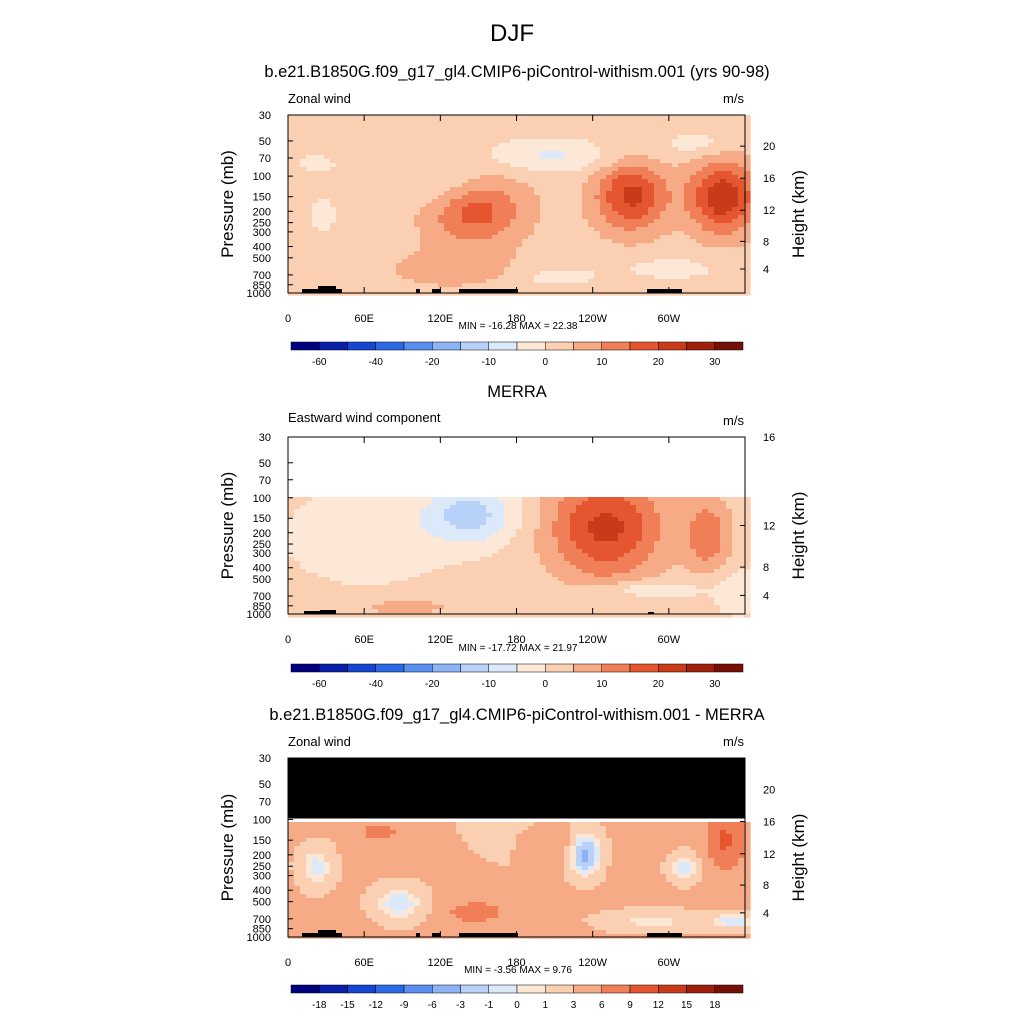 The image size is (1024, 1024). Describe the element at coordinates (766, 568) in the screenshot. I see `height-tick-label: 8` at that location.